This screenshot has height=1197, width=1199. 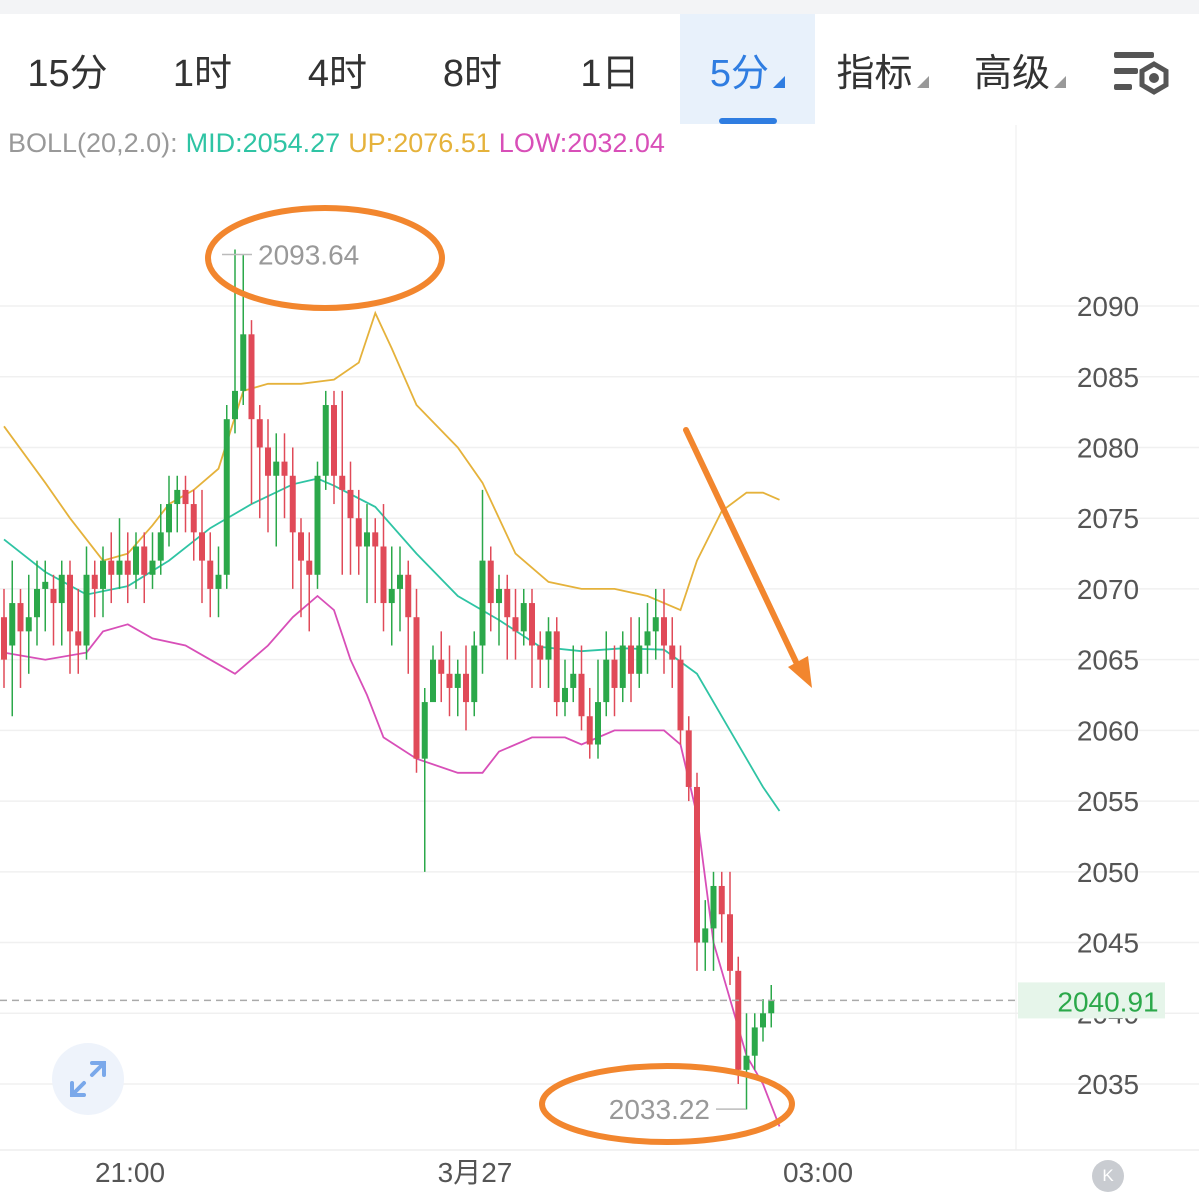 What do you see at coordinates (1108, 801) in the screenshot?
I see `y-tick-label: 2055` at bounding box center [1108, 801].